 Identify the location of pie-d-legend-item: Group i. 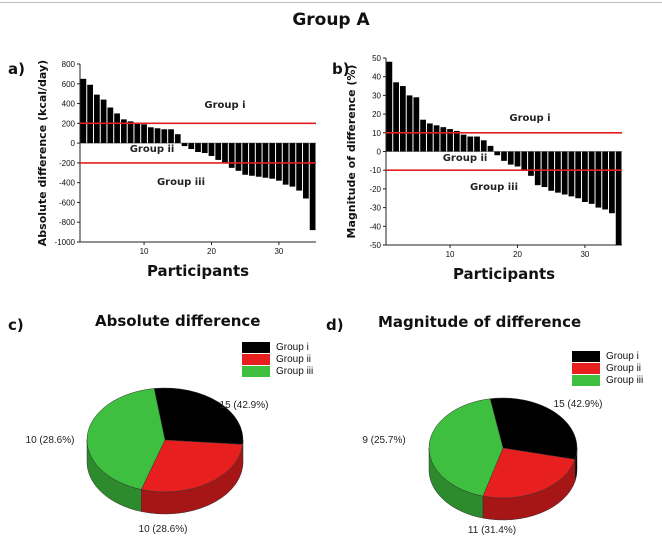
(607, 356).